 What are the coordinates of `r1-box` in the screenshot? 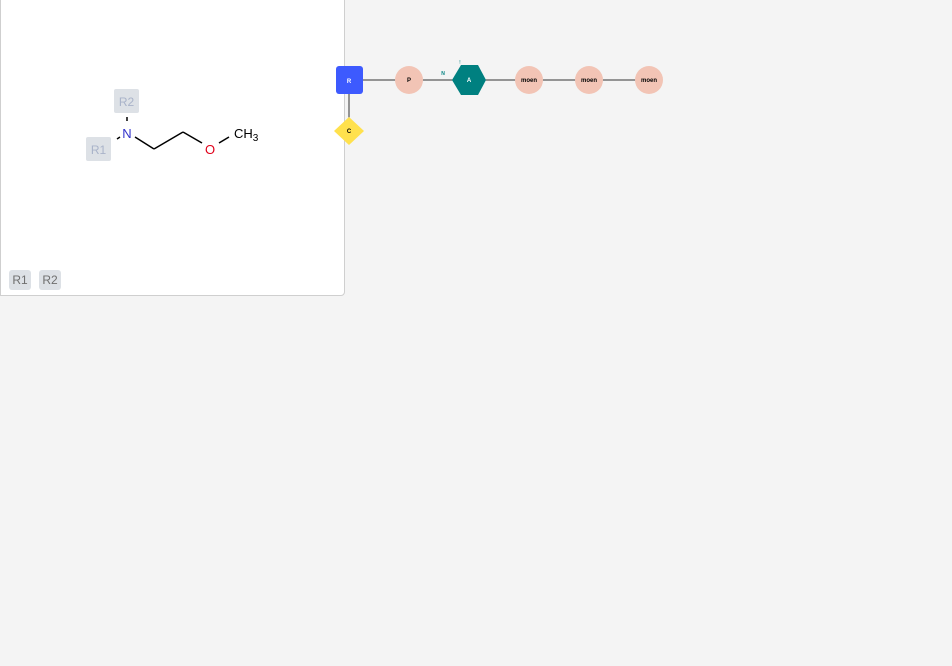 It's located at (98, 149).